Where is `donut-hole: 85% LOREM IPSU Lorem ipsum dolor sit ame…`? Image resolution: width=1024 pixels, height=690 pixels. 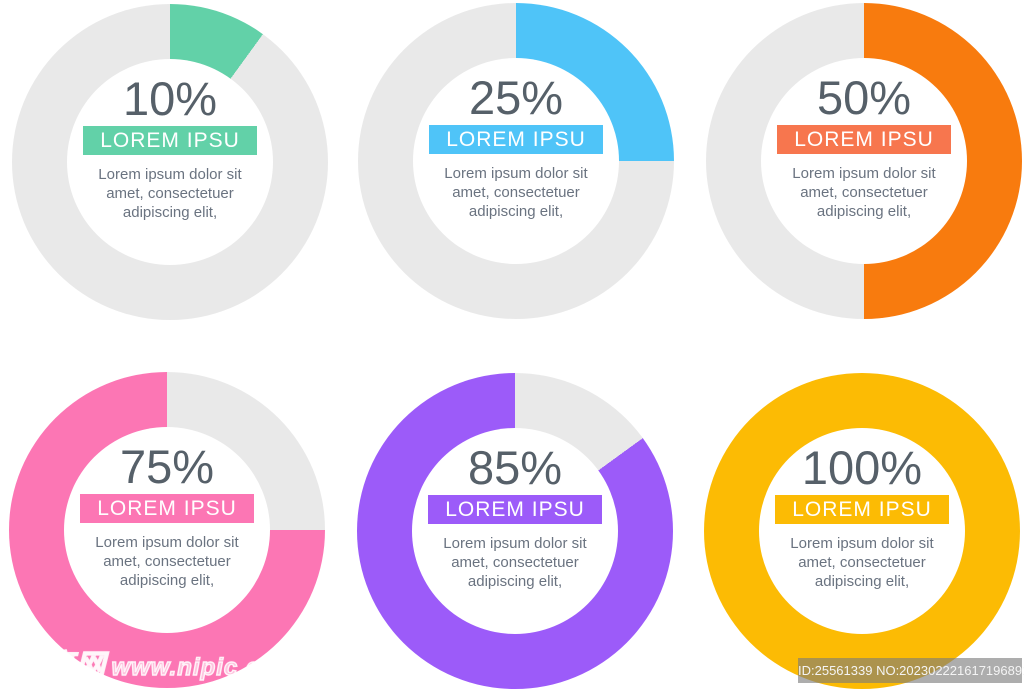
donut-hole: 85% LOREM IPSU Lorem ipsum dolor sit ame… is located at coordinates (515, 531).